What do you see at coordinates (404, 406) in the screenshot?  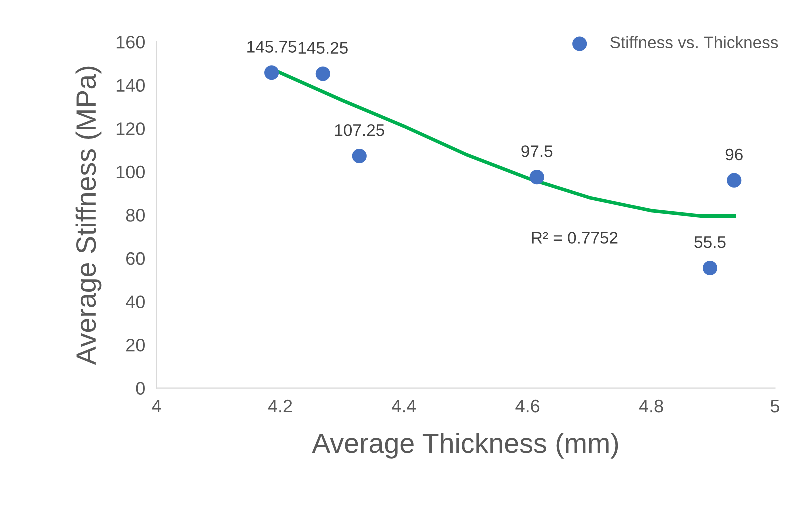 I see `x-tick-label: 4.4` at bounding box center [404, 406].